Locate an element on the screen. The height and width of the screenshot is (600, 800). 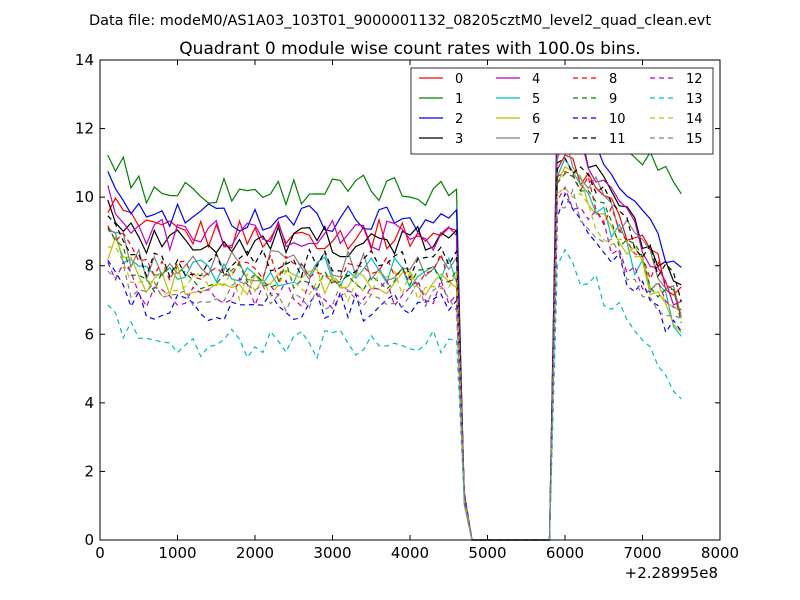
legend-label-0: 0 is located at coordinates (459, 79).